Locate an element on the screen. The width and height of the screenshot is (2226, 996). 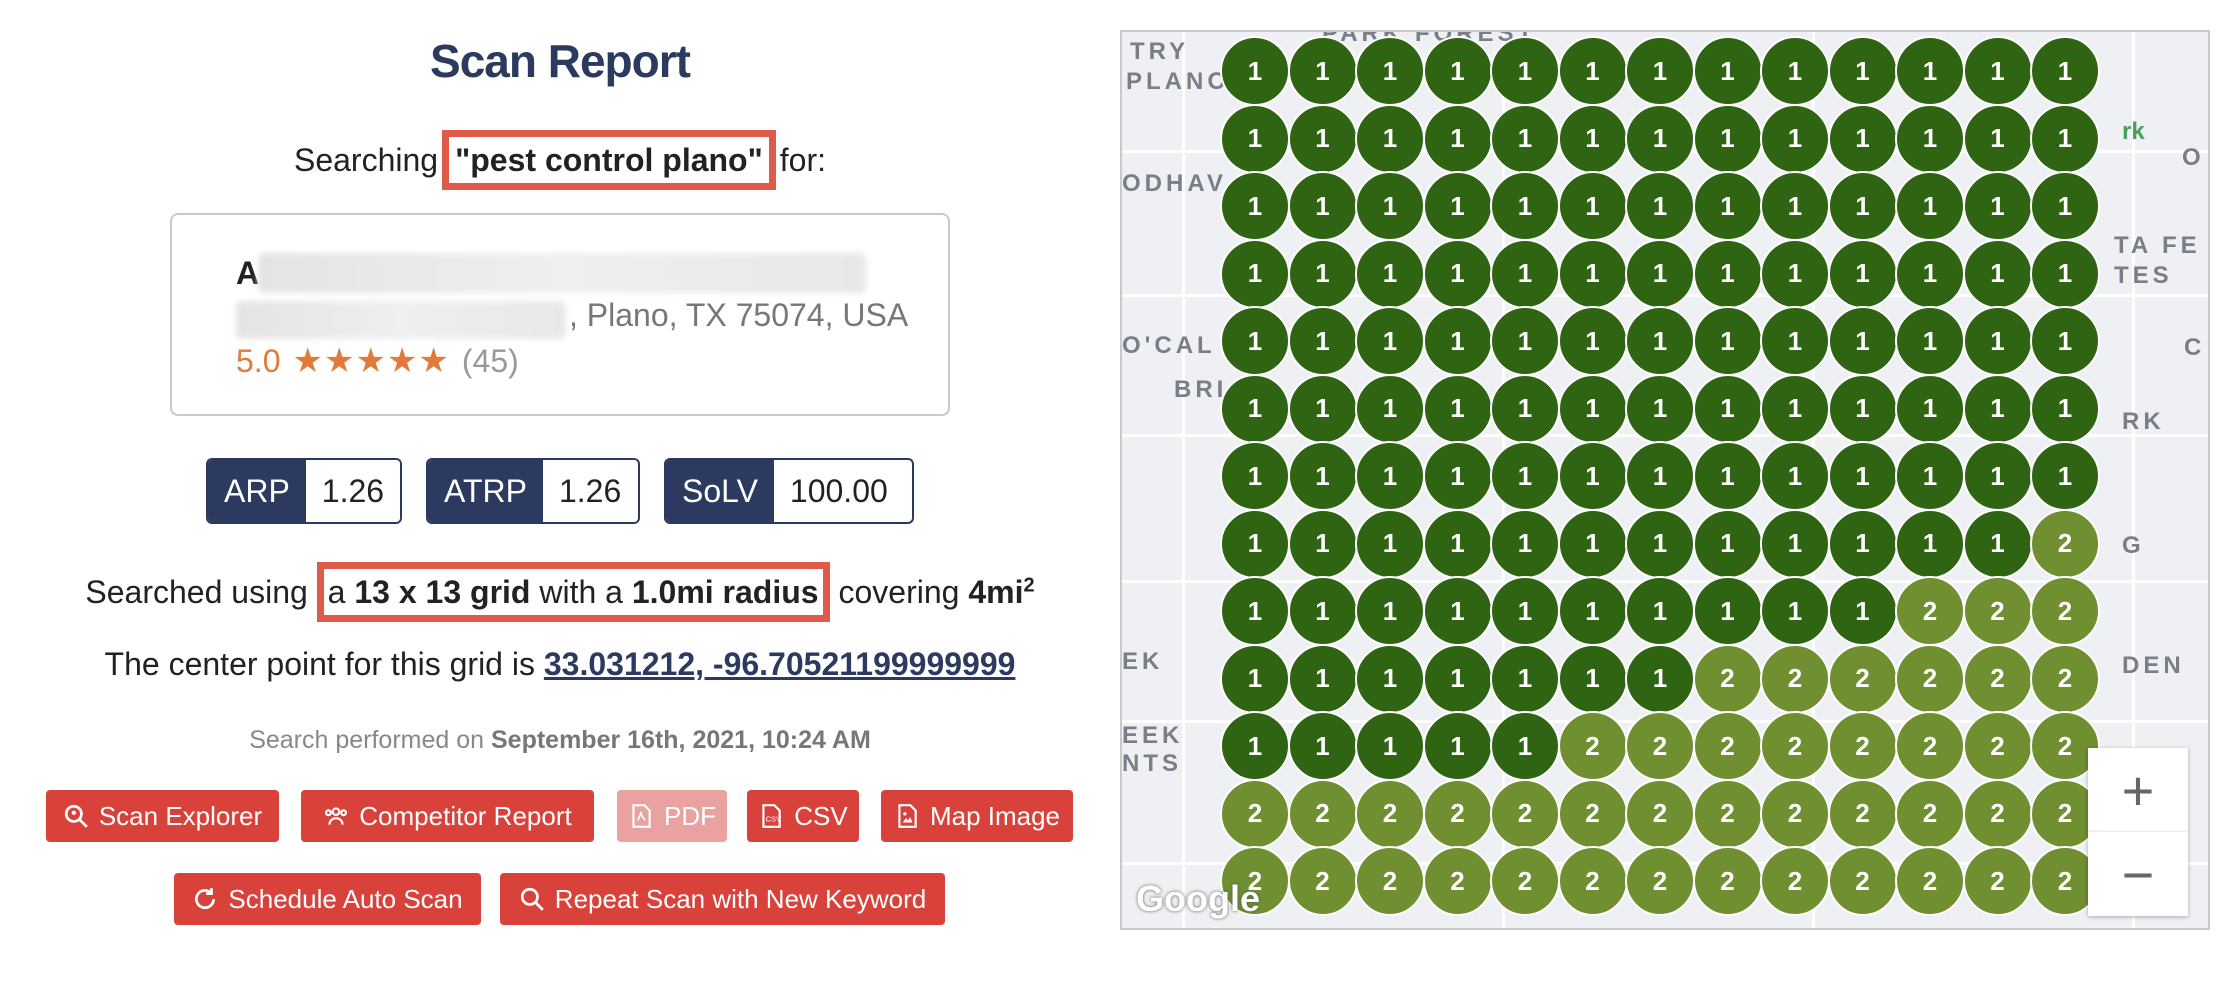
csv-button: CSV CSV is located at coordinates (803, 816).